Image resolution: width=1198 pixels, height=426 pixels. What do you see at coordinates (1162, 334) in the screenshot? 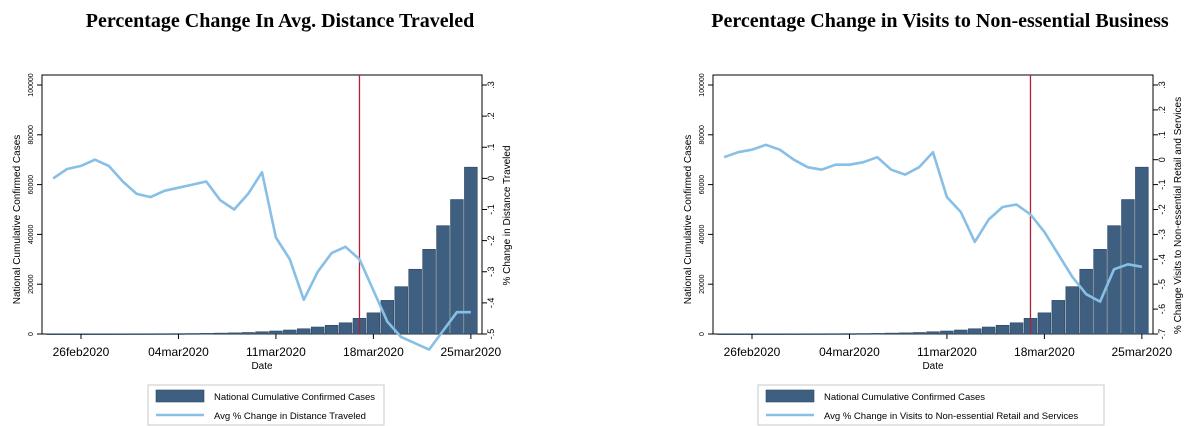
I see `y2-tick-label: -.7` at bounding box center [1162, 334].